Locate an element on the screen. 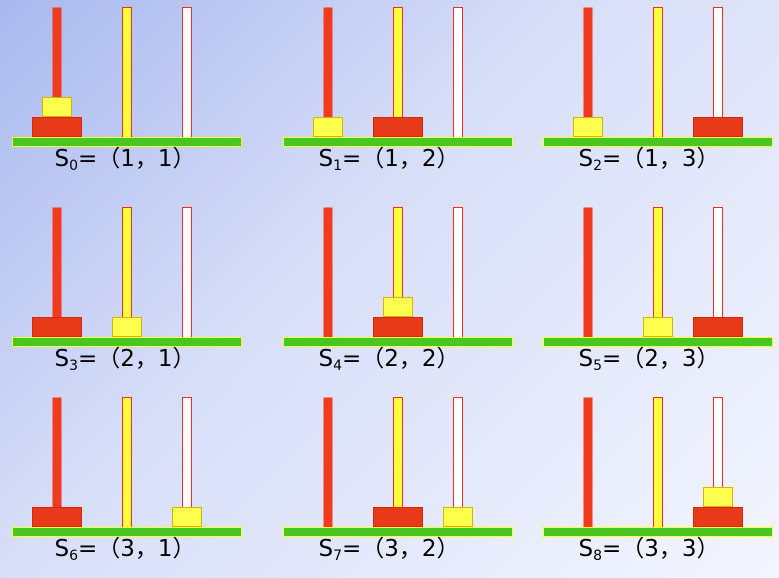 The width and height of the screenshot is (779, 578). state-index: 6 is located at coordinates (73, 556).